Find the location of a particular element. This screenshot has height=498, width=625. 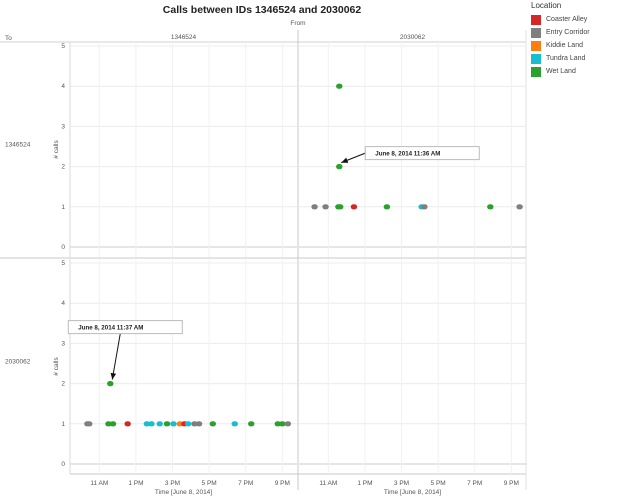

column-label: 2030062 is located at coordinates (413, 37).